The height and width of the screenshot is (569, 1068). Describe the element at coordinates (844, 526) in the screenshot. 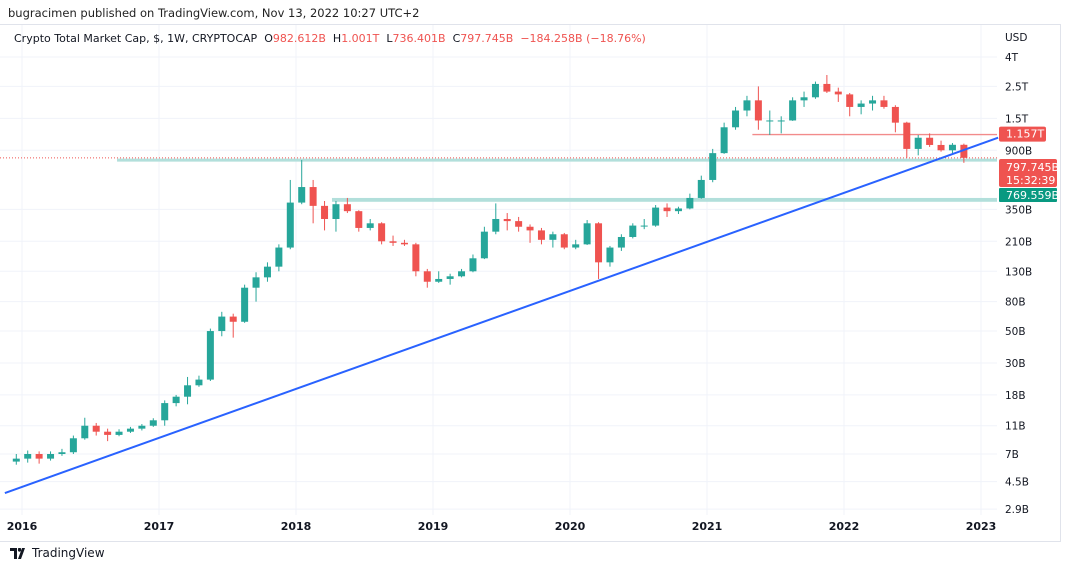

I see `time-tick-label: 2022` at that location.